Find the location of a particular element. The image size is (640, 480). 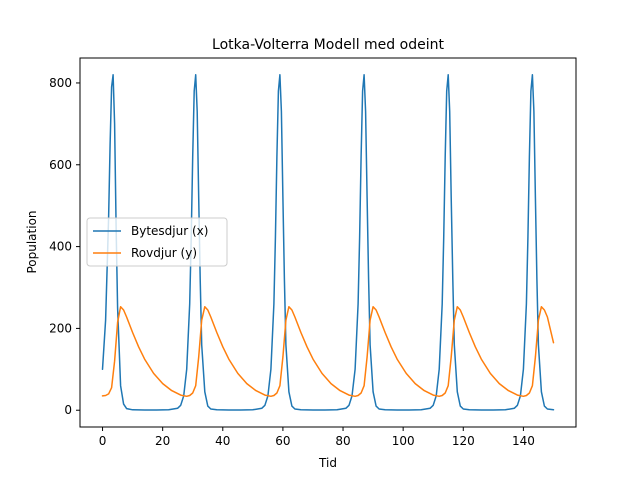

x-tick-label: 0 is located at coordinates (103, 441).